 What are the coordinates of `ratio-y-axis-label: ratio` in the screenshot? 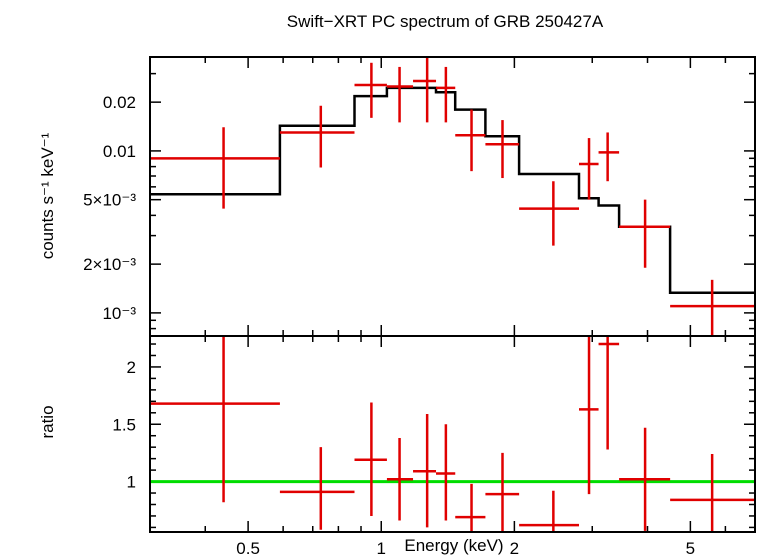 It's located at (47, 421).